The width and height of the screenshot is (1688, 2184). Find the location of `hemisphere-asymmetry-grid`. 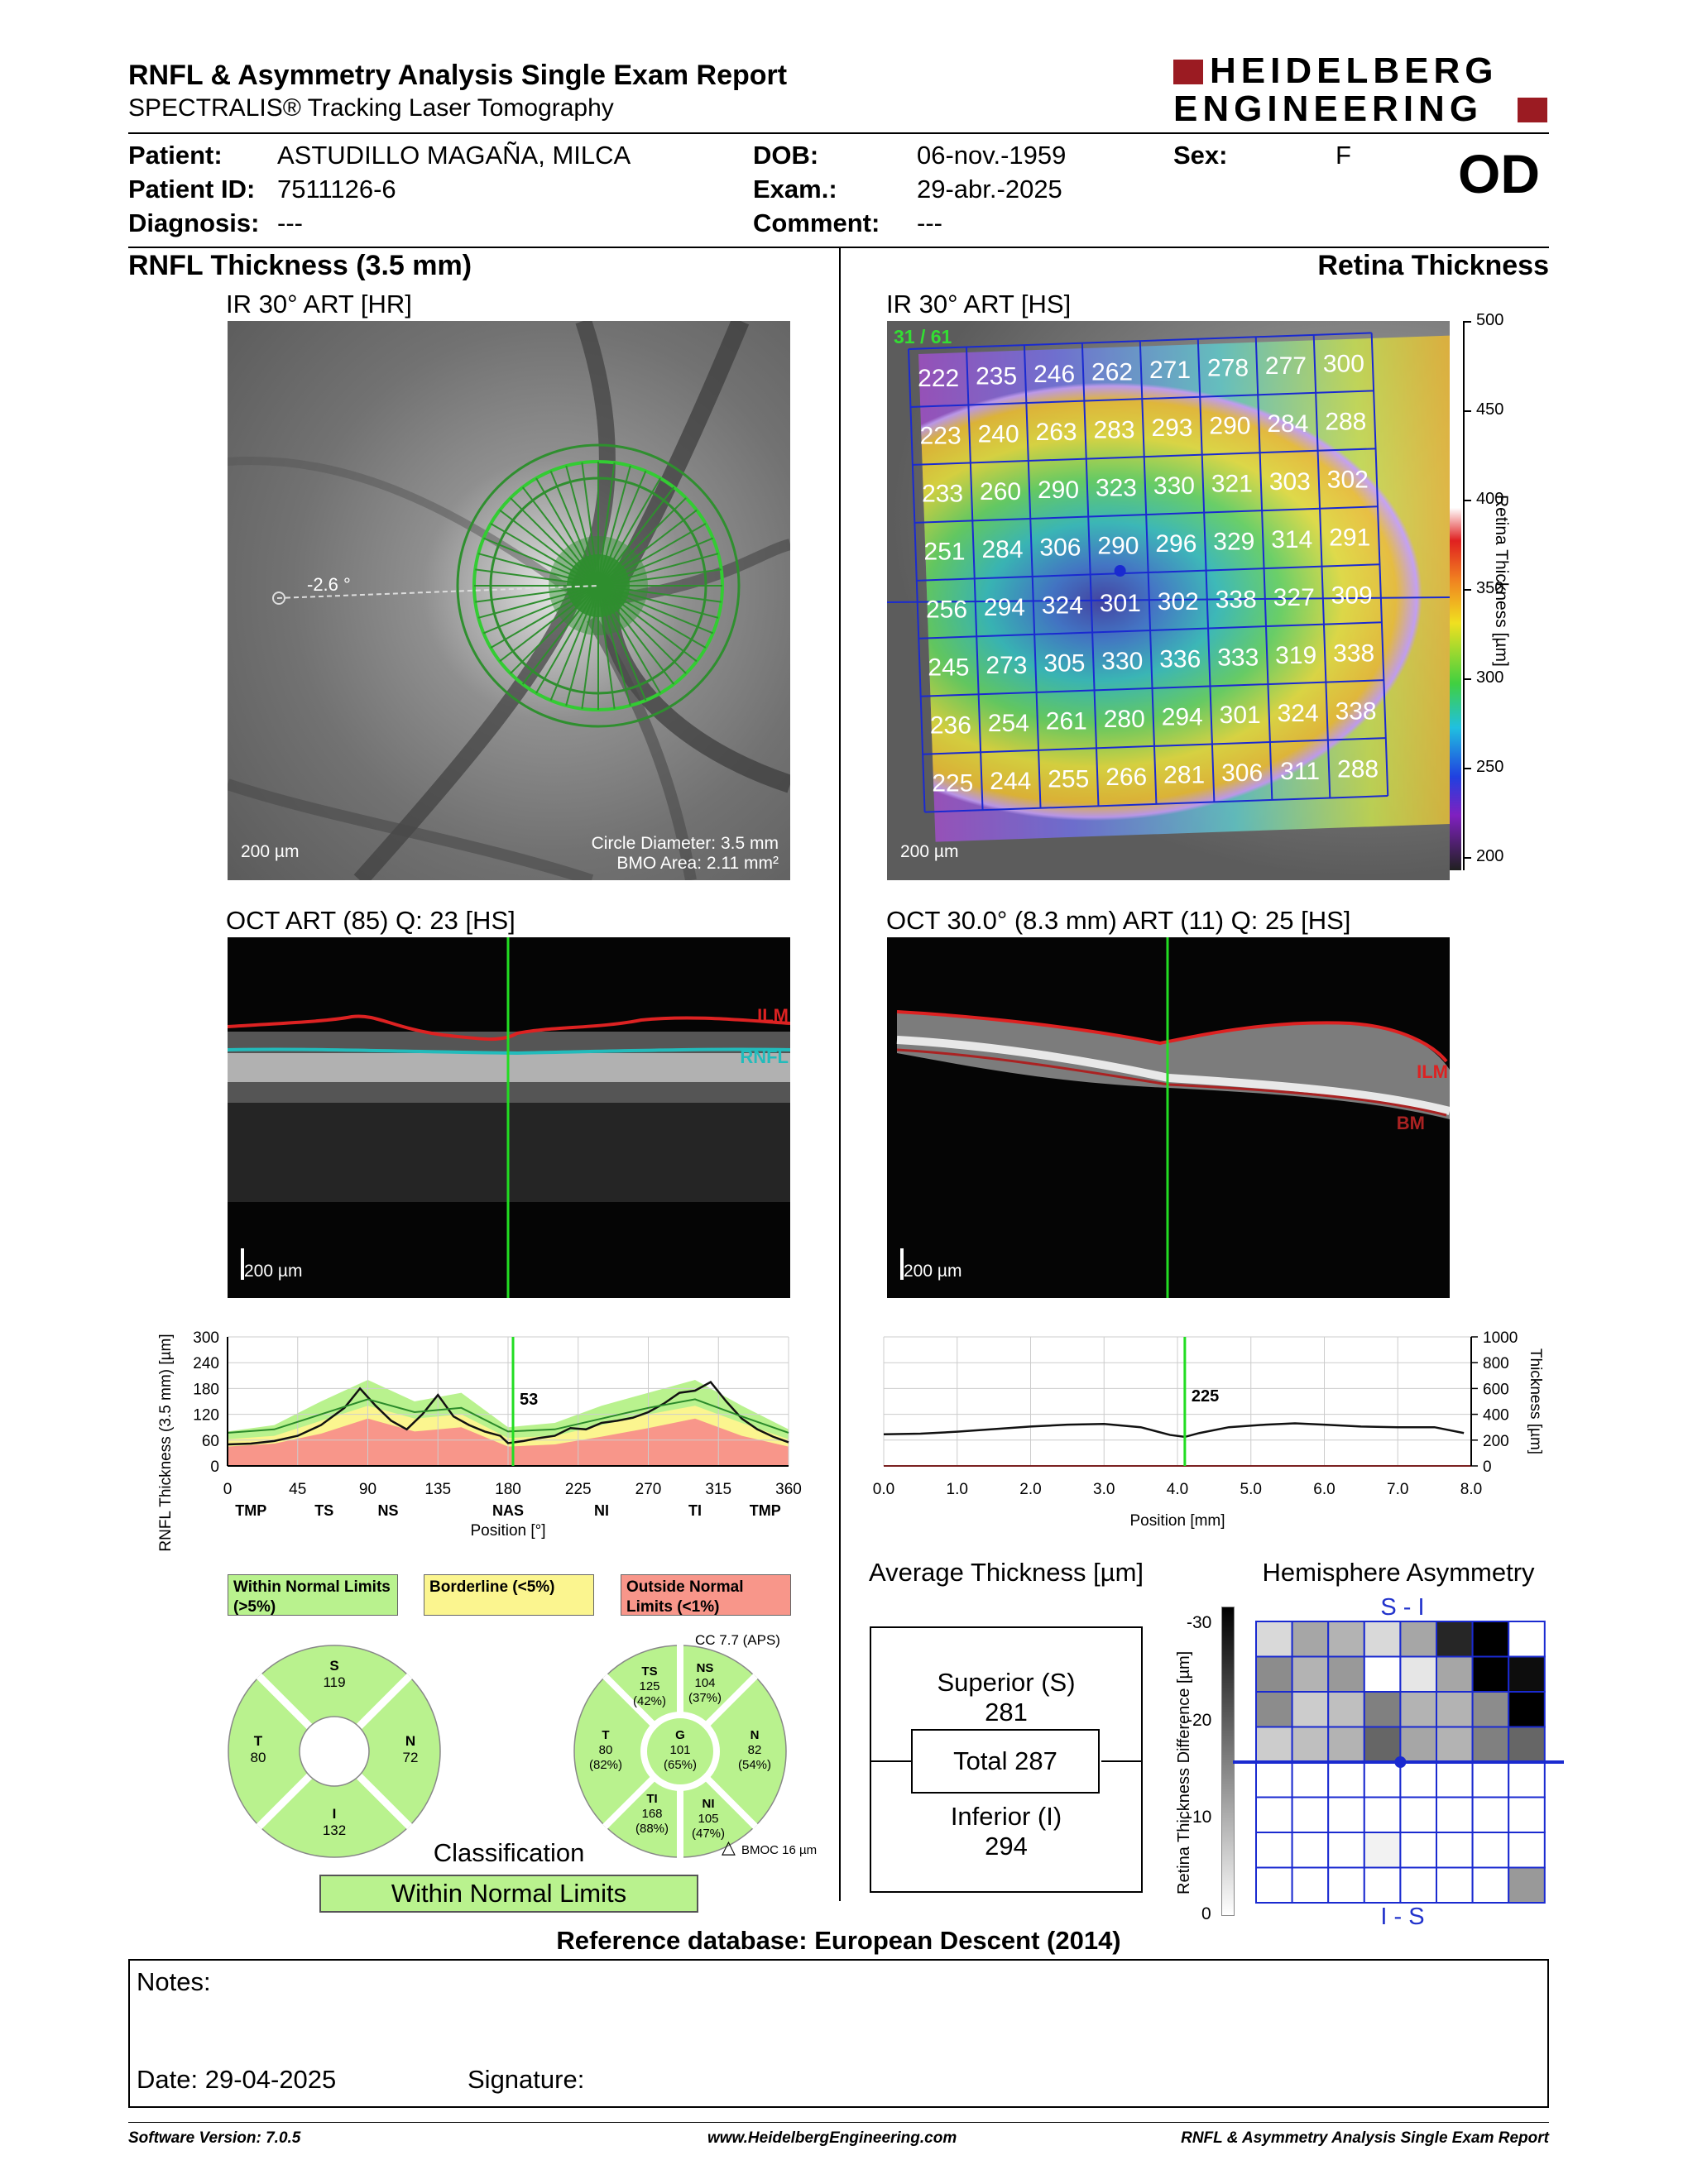

hemisphere-asymmetry-grid is located at coordinates (1398, 1762).